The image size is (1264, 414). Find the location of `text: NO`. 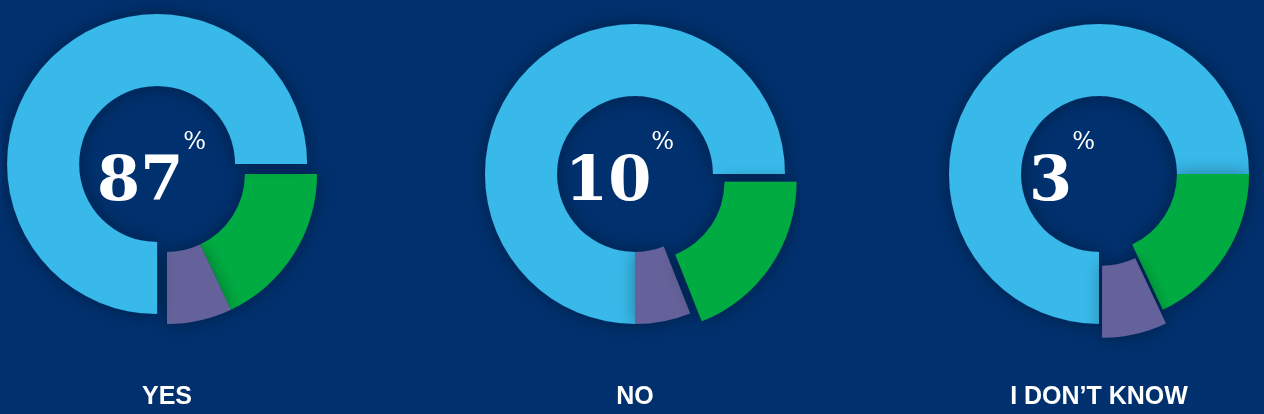

text: NO is located at coordinates (635, 394).